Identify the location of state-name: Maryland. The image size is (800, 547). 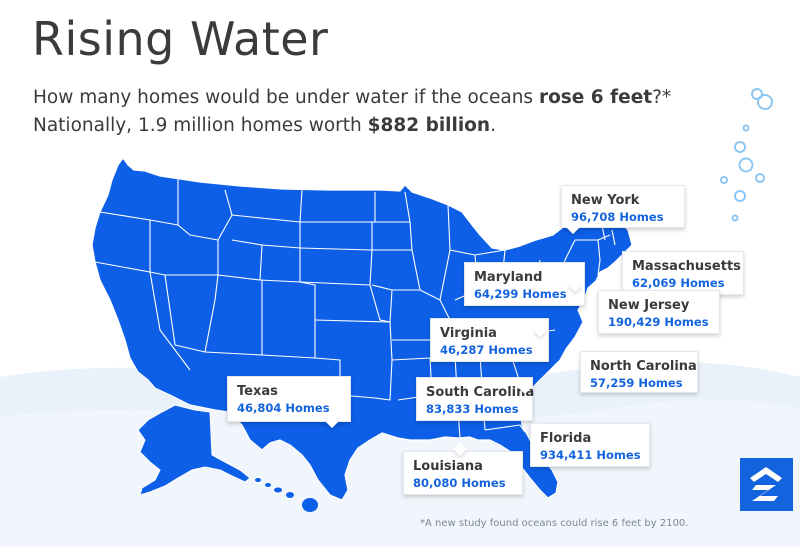
(508, 277).